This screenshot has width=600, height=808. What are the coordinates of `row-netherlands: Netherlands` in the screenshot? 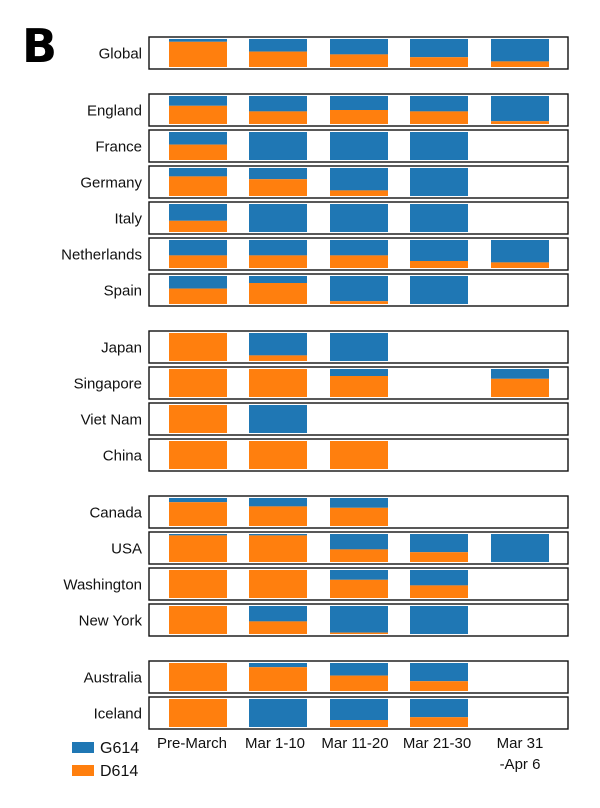 It's located at (315, 254).